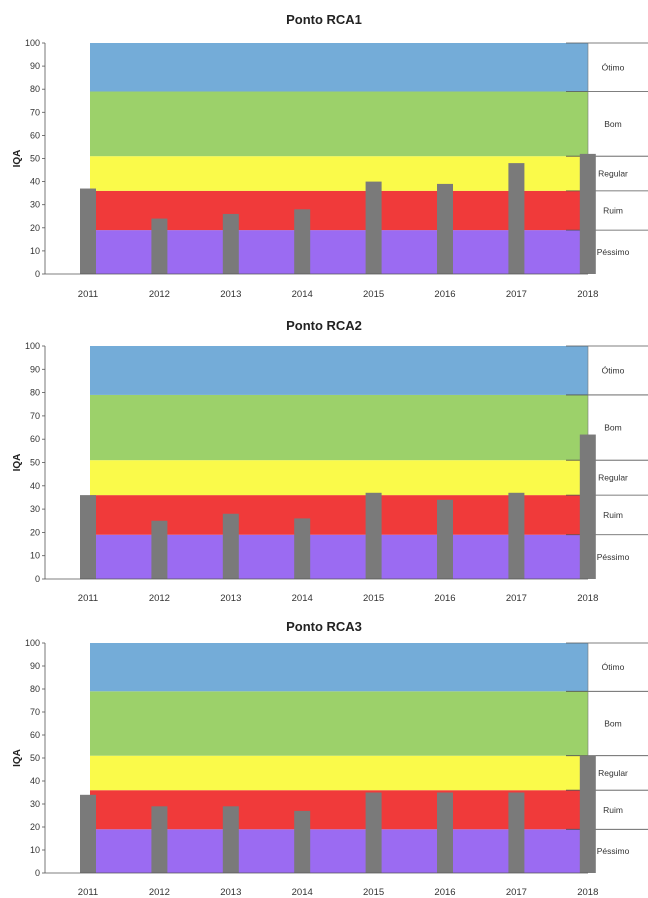  I want to click on y-tick-label: 70, so click(35, 416).